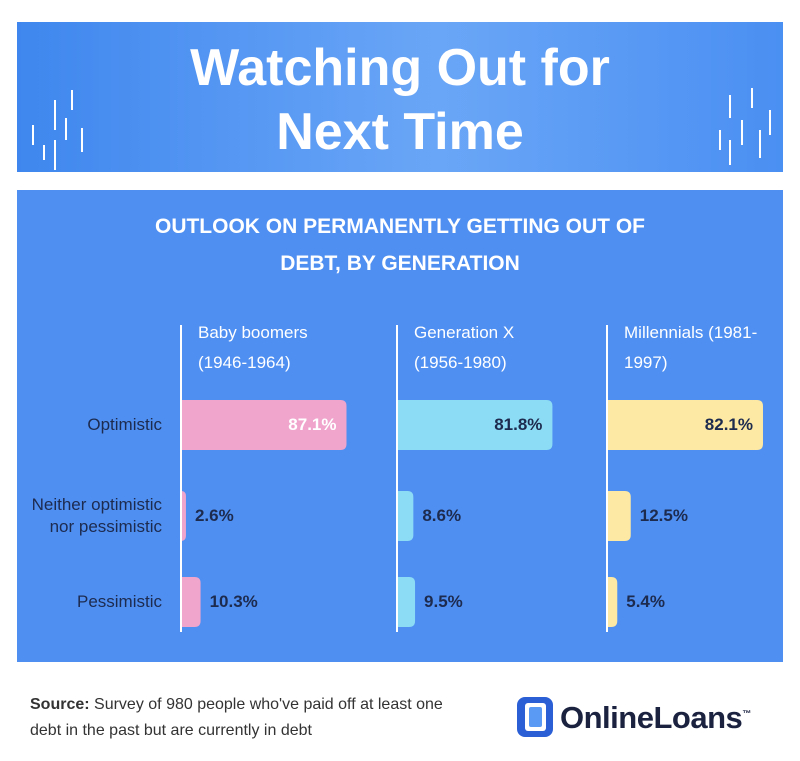 The width and height of the screenshot is (800, 761). I want to click on header-decoration, so click(401, 129).